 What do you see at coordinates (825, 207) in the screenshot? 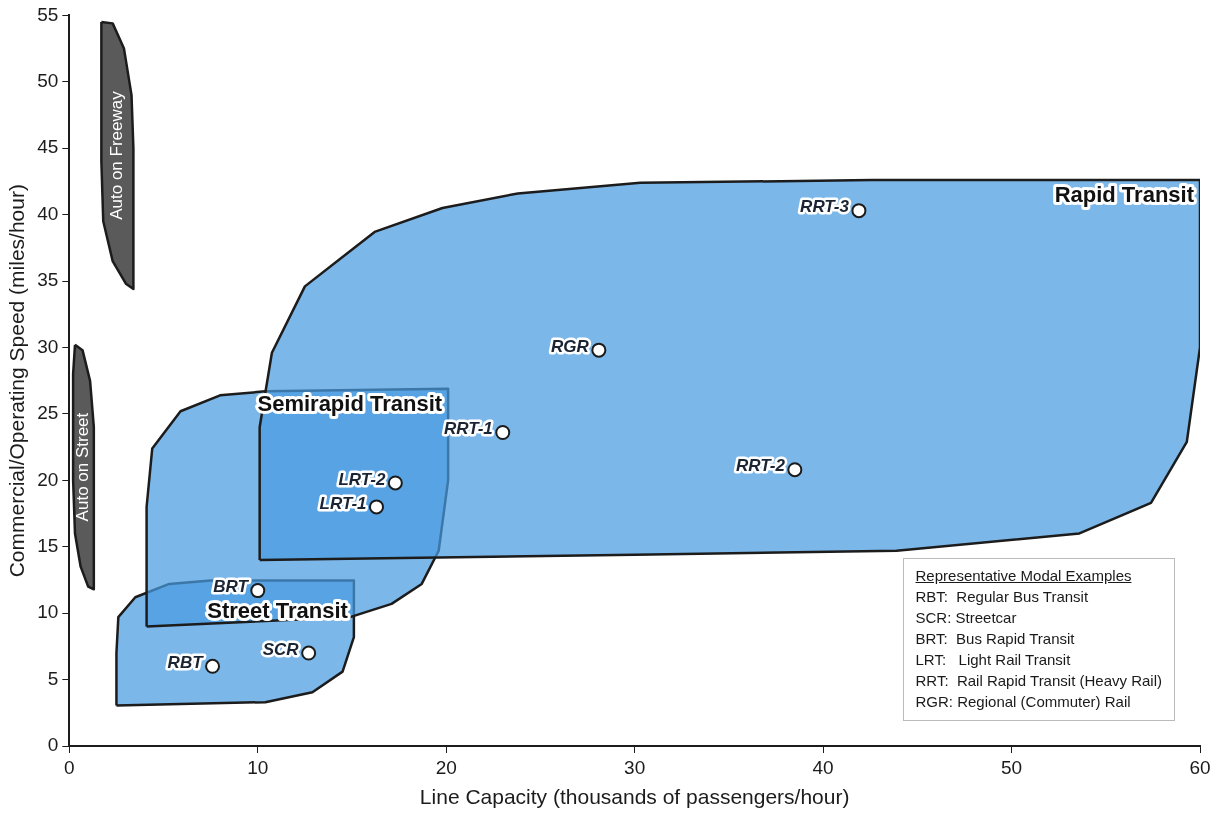
I see `series-label: RRT-3` at bounding box center [825, 207].